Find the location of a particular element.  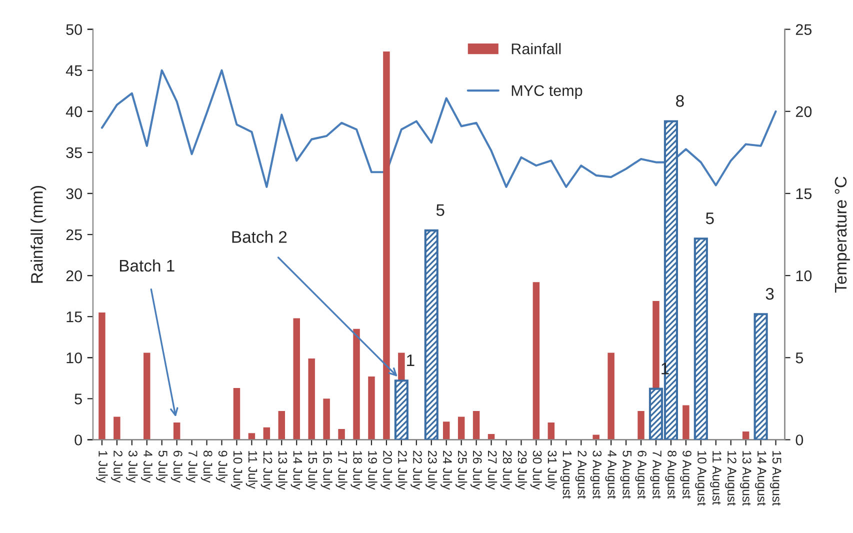

x-tick-label: 7 July is located at coordinates (192, 466).